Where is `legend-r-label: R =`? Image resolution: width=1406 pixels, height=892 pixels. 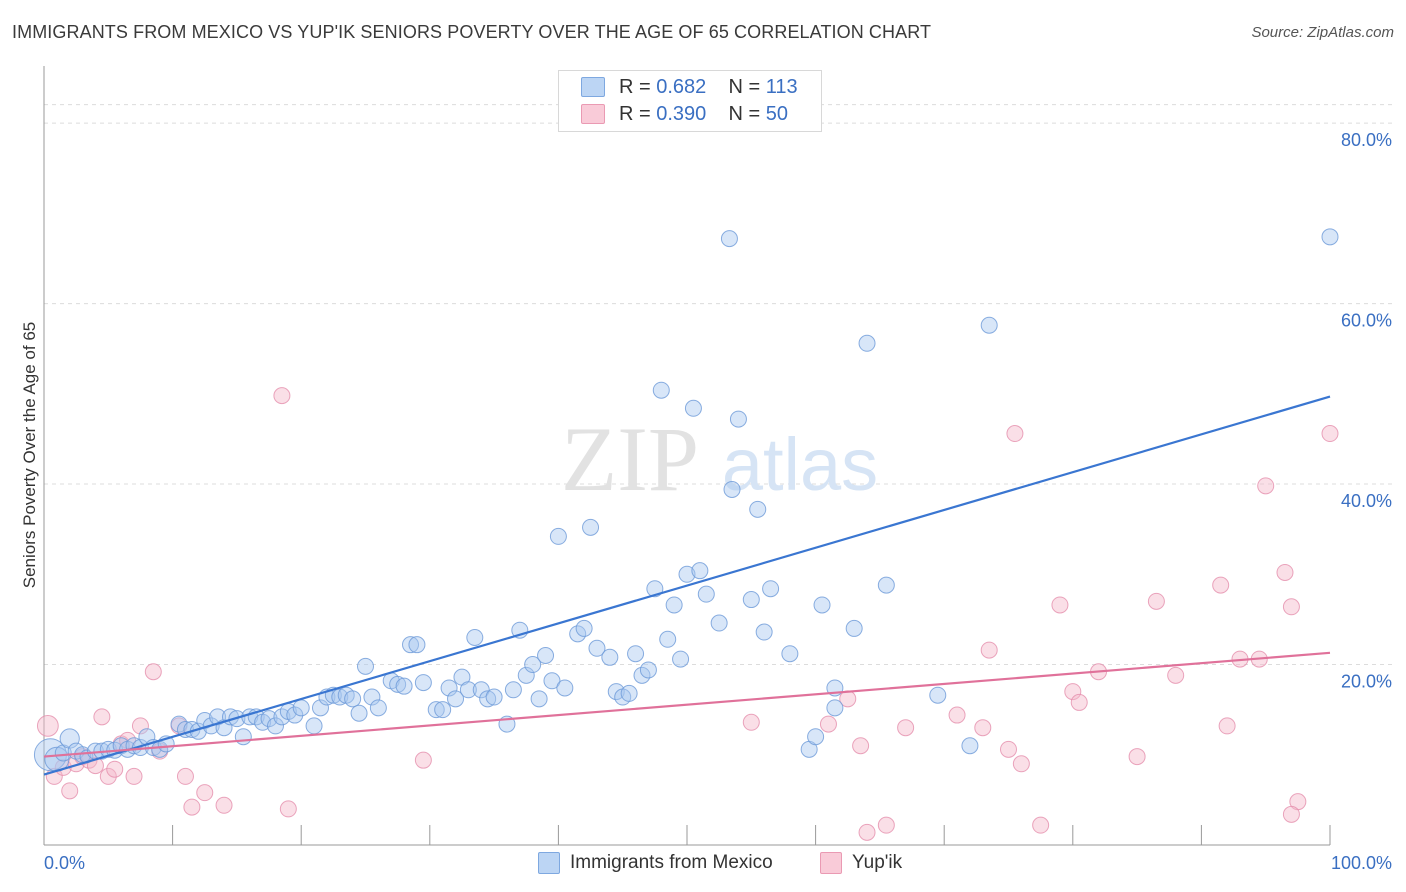
legend-r-label: R = is located at coordinates (635, 113).